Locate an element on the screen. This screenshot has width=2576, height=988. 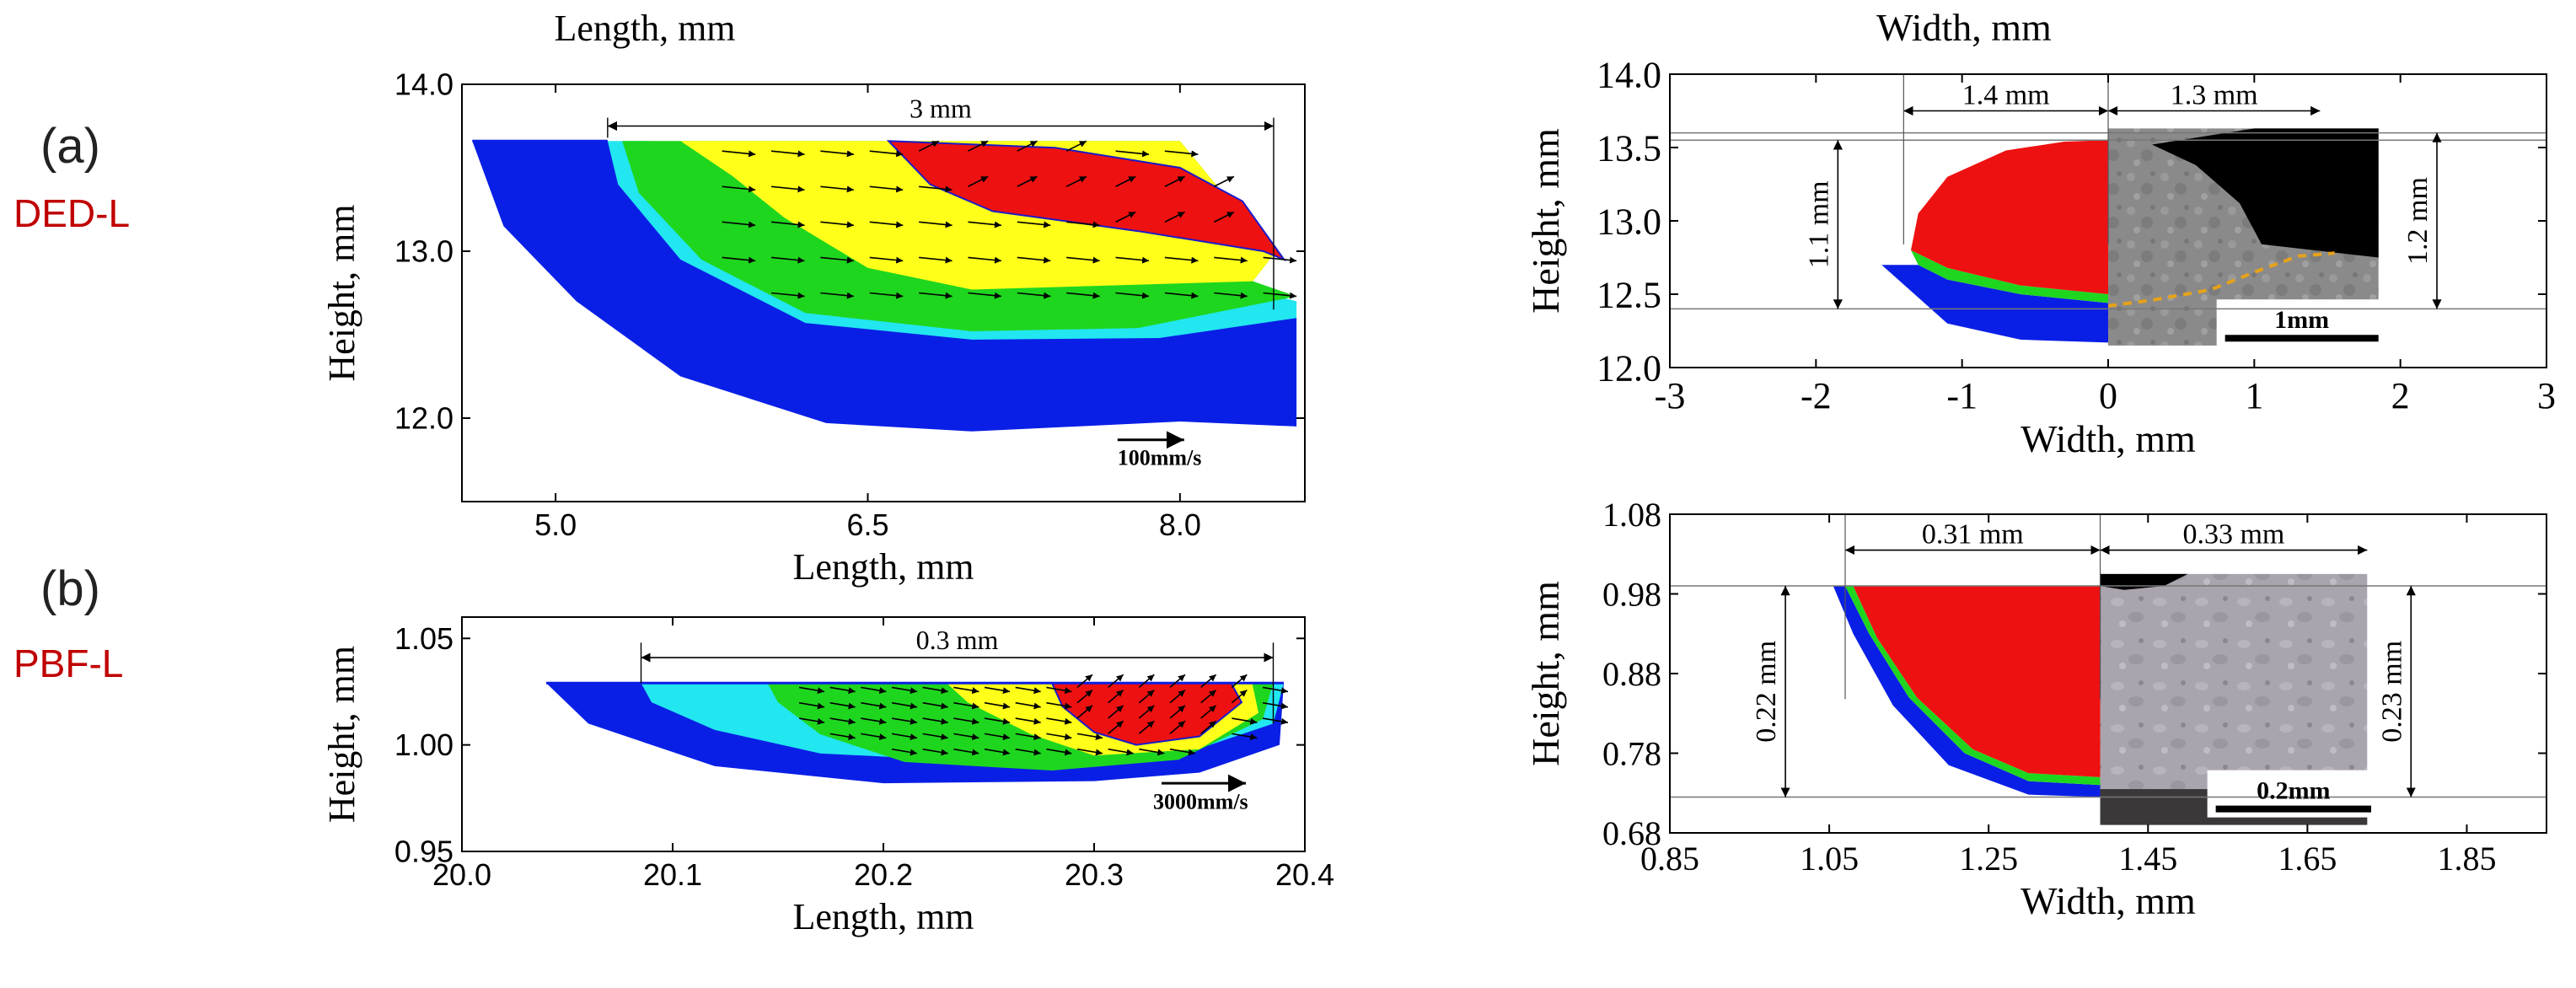
top-axis-label: Width, mm is located at coordinates (1964, 27).